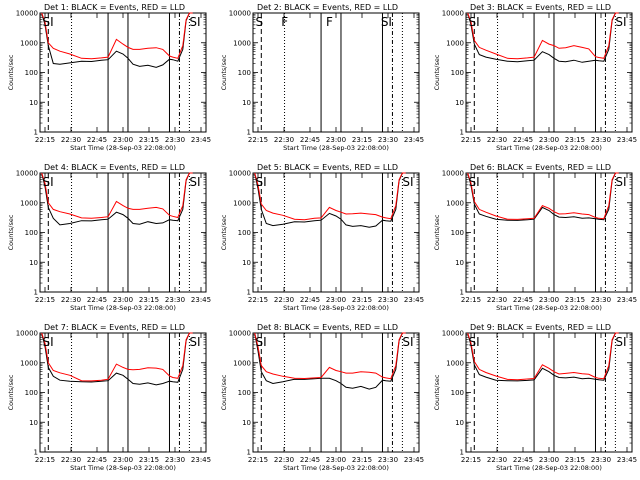 This screenshot has height=480, width=640. Describe the element at coordinates (540, 327) in the screenshot. I see `panel-title: Det 9: BLACK = Events, RED = LLD` at that location.